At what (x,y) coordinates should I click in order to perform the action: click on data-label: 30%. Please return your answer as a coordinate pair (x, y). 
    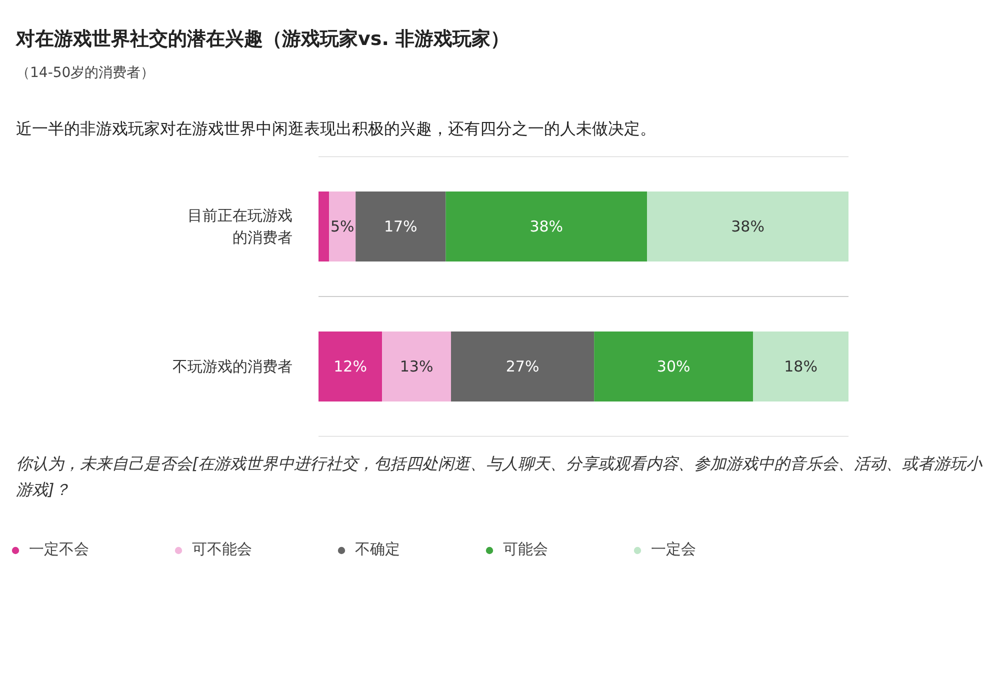
    Looking at the image, I should click on (673, 366).